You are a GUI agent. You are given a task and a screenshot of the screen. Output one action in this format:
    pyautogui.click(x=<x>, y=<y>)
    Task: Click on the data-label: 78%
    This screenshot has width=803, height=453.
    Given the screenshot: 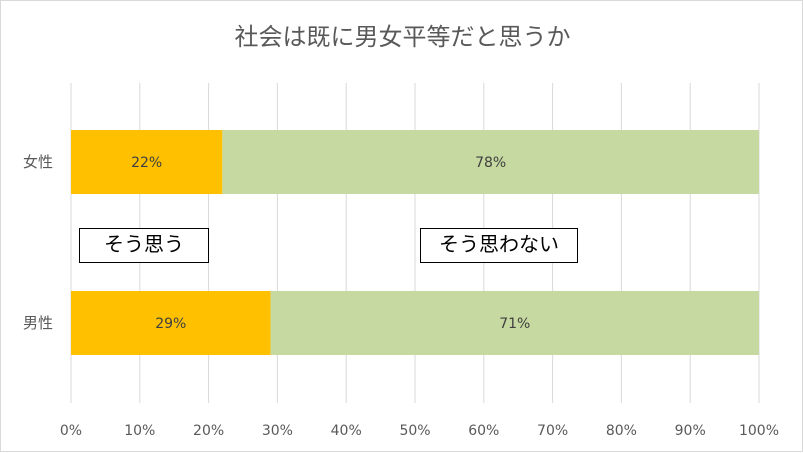 What is the action you would take?
    pyautogui.click(x=490, y=163)
    